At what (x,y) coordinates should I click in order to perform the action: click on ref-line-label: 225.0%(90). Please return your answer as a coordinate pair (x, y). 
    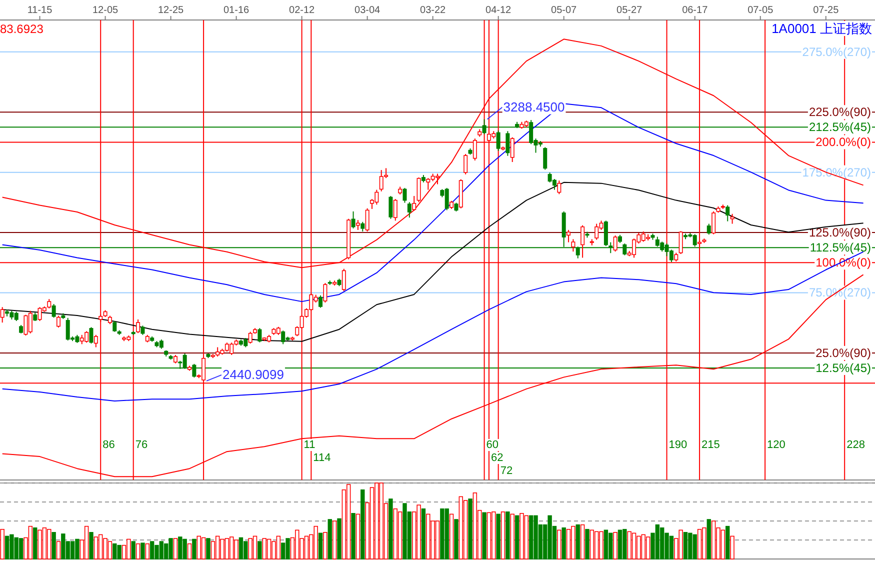
    Looking at the image, I should click on (839, 112).